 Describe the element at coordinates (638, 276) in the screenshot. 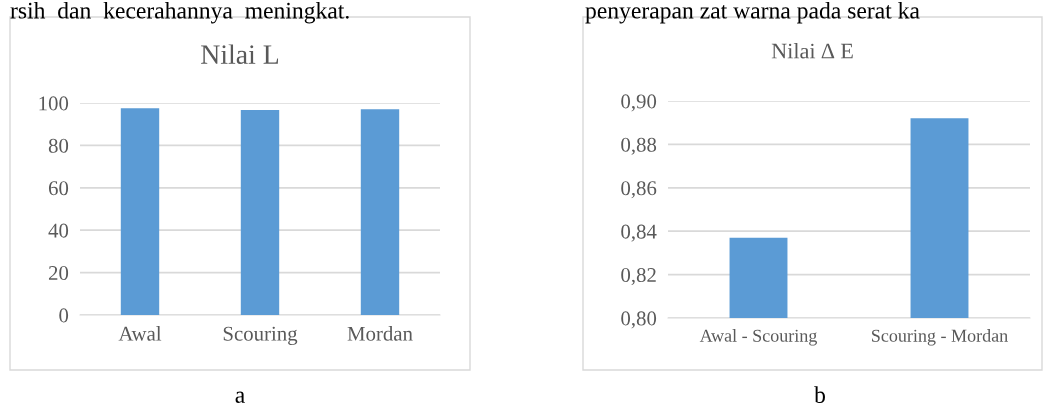

I see `y-tick-label: 0,82` at that location.